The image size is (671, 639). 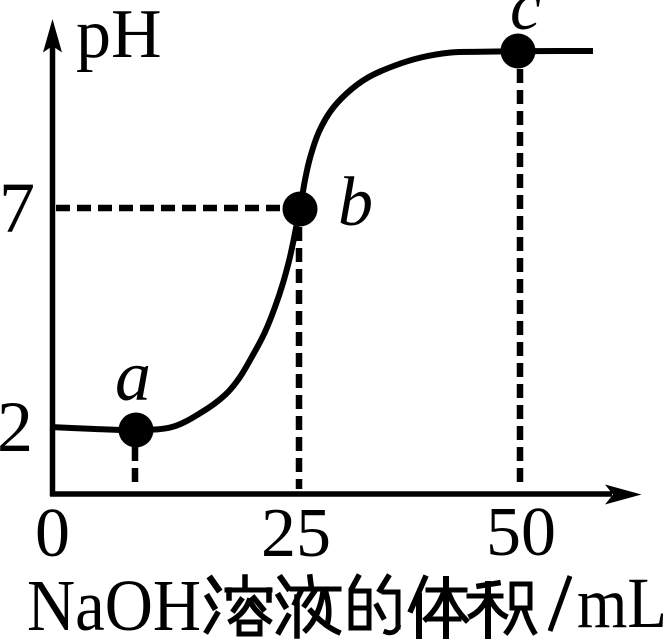 I want to click on svg-text: a, so click(x=133, y=376).